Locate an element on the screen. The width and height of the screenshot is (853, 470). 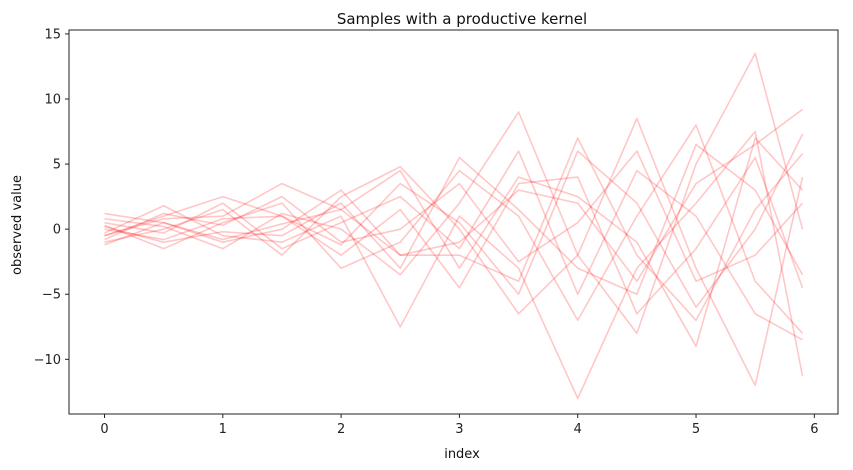
y-tick-label: 15 is located at coordinates (52, 34).